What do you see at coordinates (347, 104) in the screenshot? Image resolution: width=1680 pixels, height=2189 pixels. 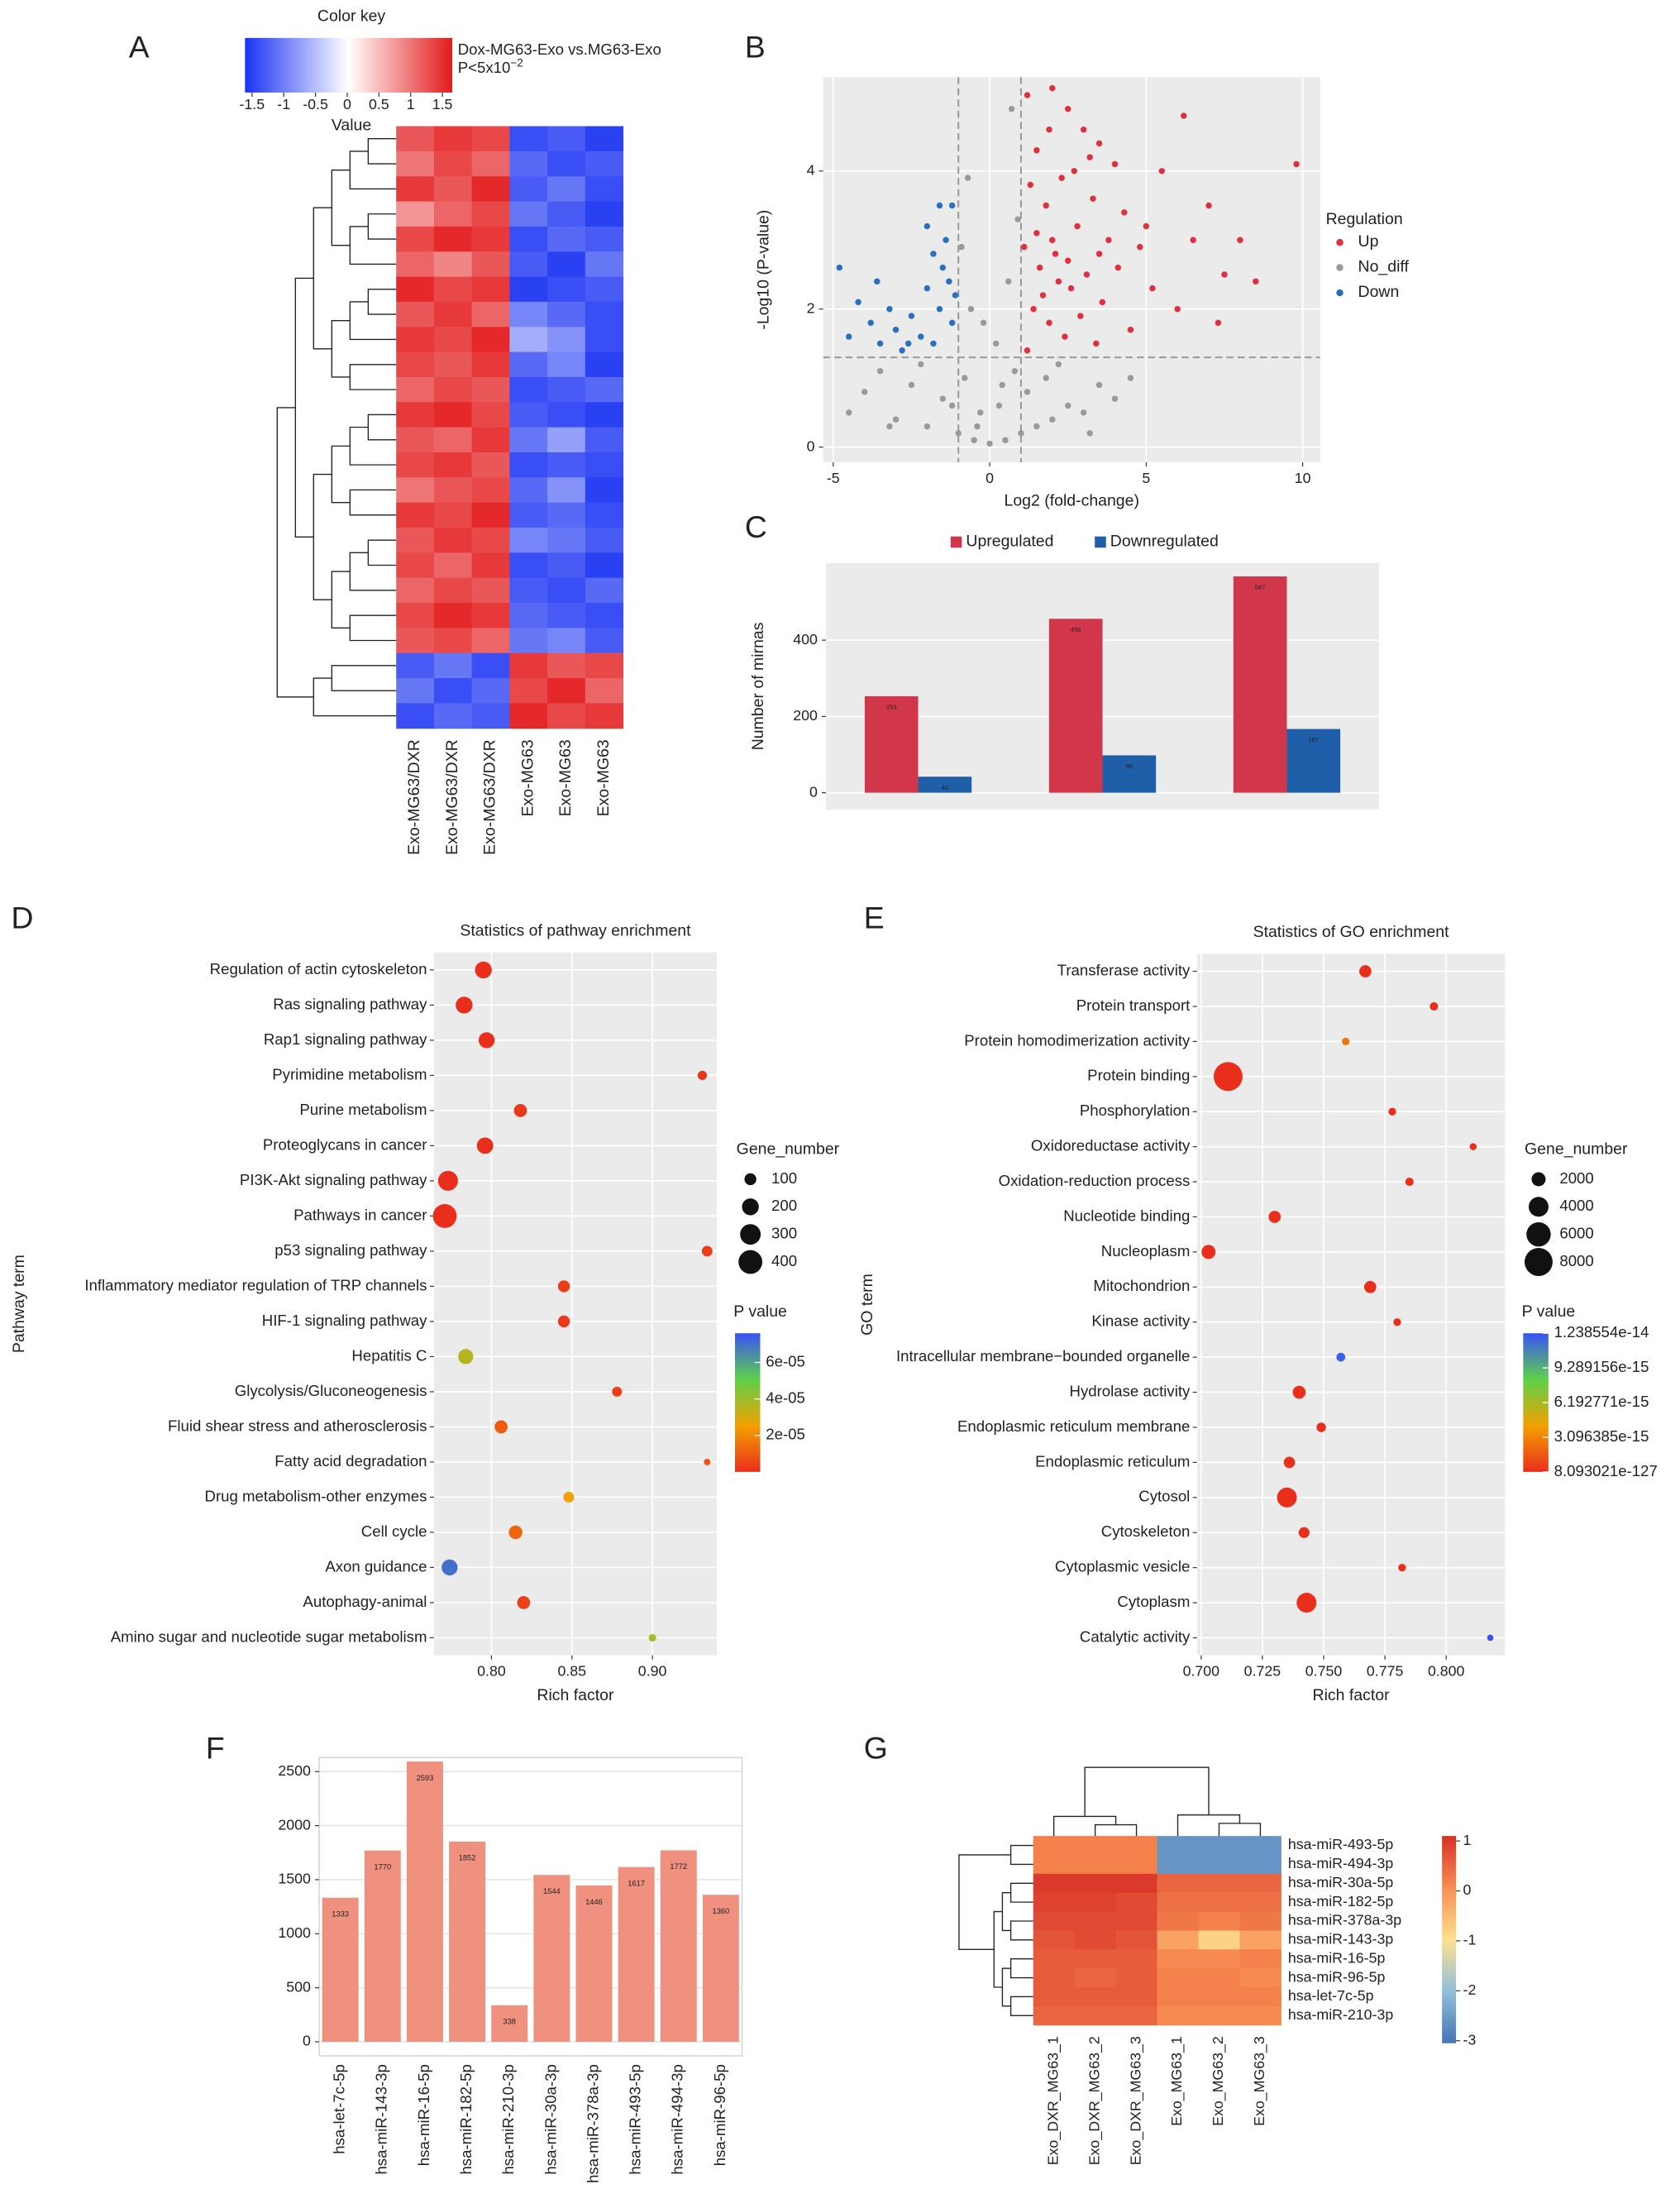 I see `color-key-tick-label: 0` at bounding box center [347, 104].